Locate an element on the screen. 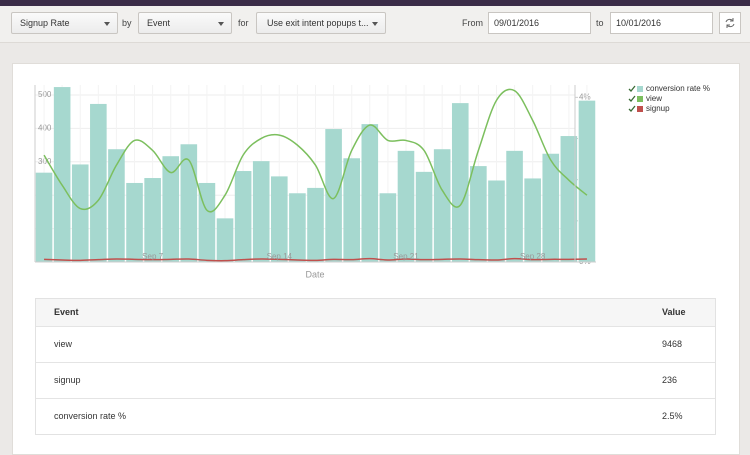  to-label: to is located at coordinates (600, 23).